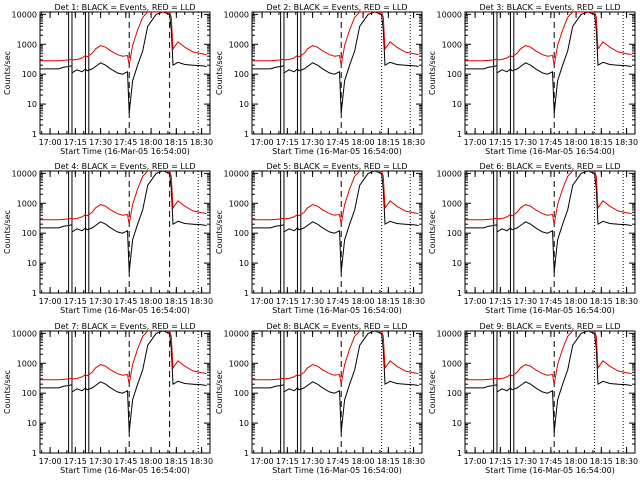  What do you see at coordinates (550, 166) in the screenshot?
I see `panel-title: Det 6: BLACK = Events, RED = LLD` at bounding box center [550, 166].